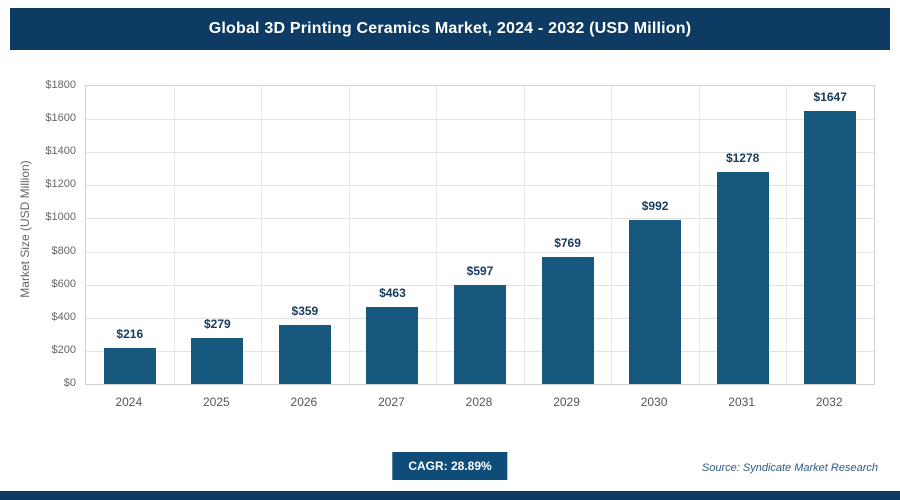 The height and width of the screenshot is (500, 900). What do you see at coordinates (829, 402) in the screenshot?
I see `x-tick-label-2032: 2032` at bounding box center [829, 402].